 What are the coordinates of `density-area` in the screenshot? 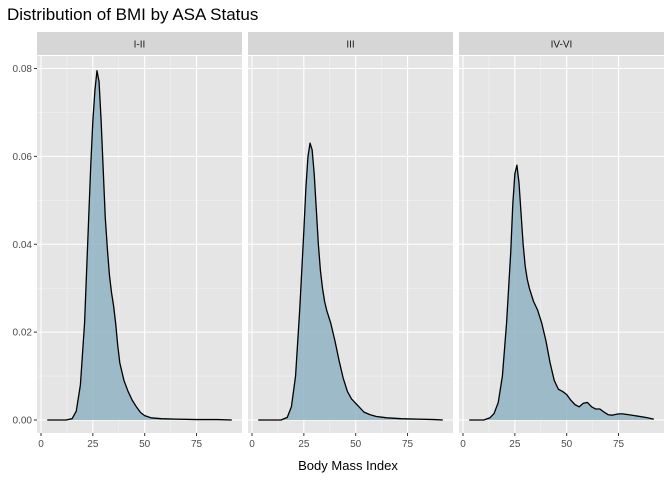 It's located at (561, 292).